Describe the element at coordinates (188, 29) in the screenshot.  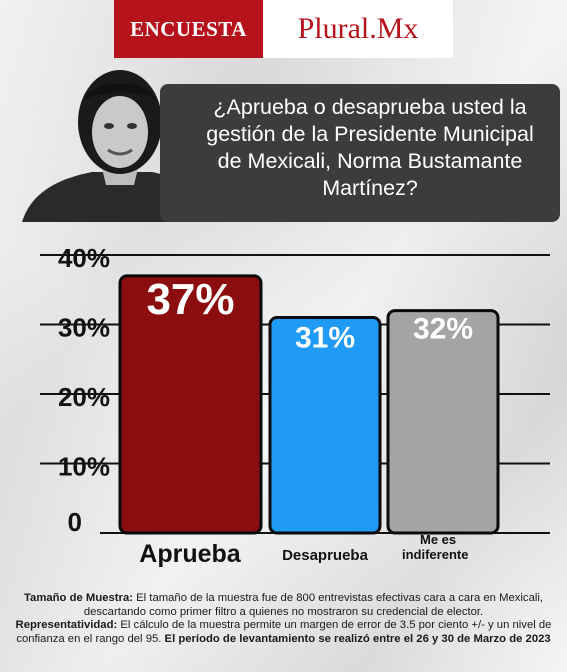
I see `encuesta-label: ENCUESTA` at that location.